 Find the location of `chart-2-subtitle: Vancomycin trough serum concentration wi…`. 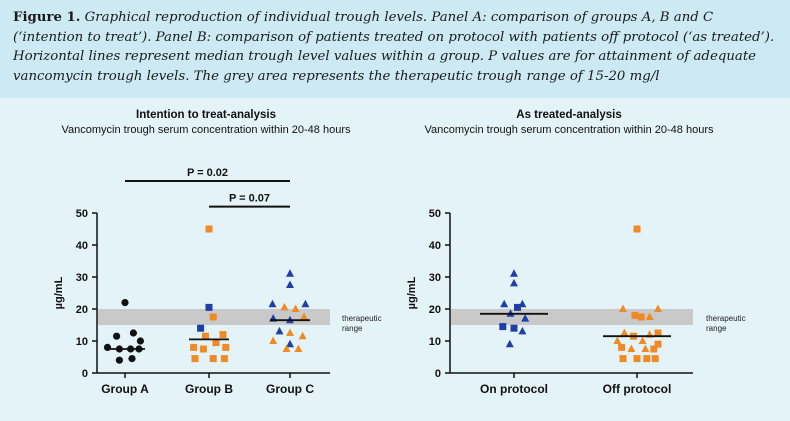

chart-2-subtitle: Vancomycin trough serum concentration wi… is located at coordinates (569, 130).